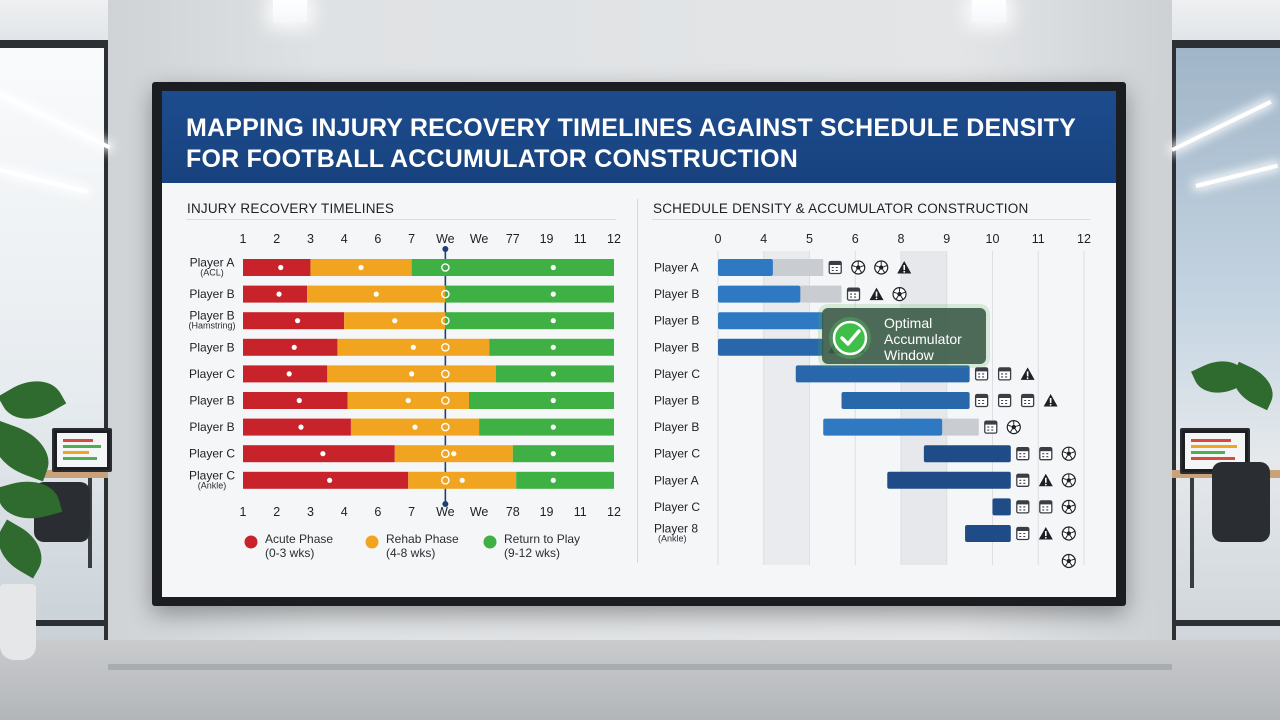 The image size is (1280, 720). What do you see at coordinates (445, 249) in the screenshot?
I see `current-week-marker-cap` at bounding box center [445, 249].